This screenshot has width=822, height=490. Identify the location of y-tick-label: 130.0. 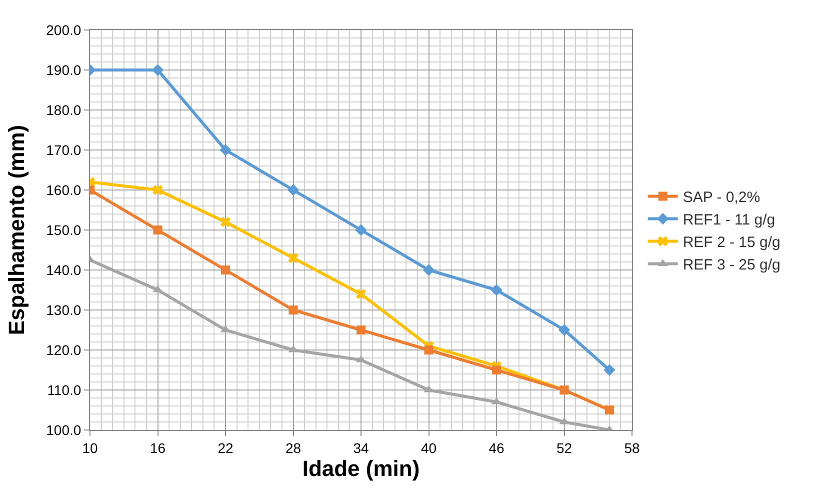
(64, 310).